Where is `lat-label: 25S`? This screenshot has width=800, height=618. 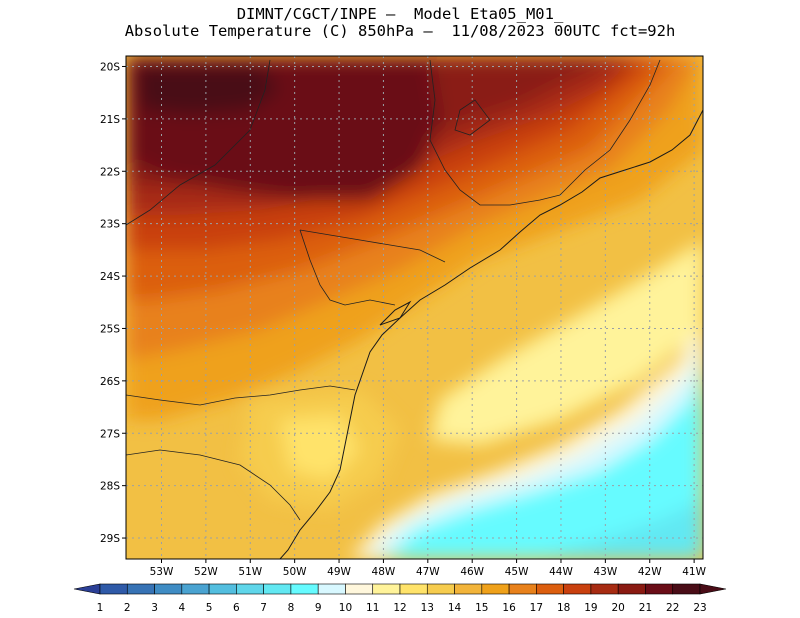
lat-label: 25S is located at coordinates (110, 329).